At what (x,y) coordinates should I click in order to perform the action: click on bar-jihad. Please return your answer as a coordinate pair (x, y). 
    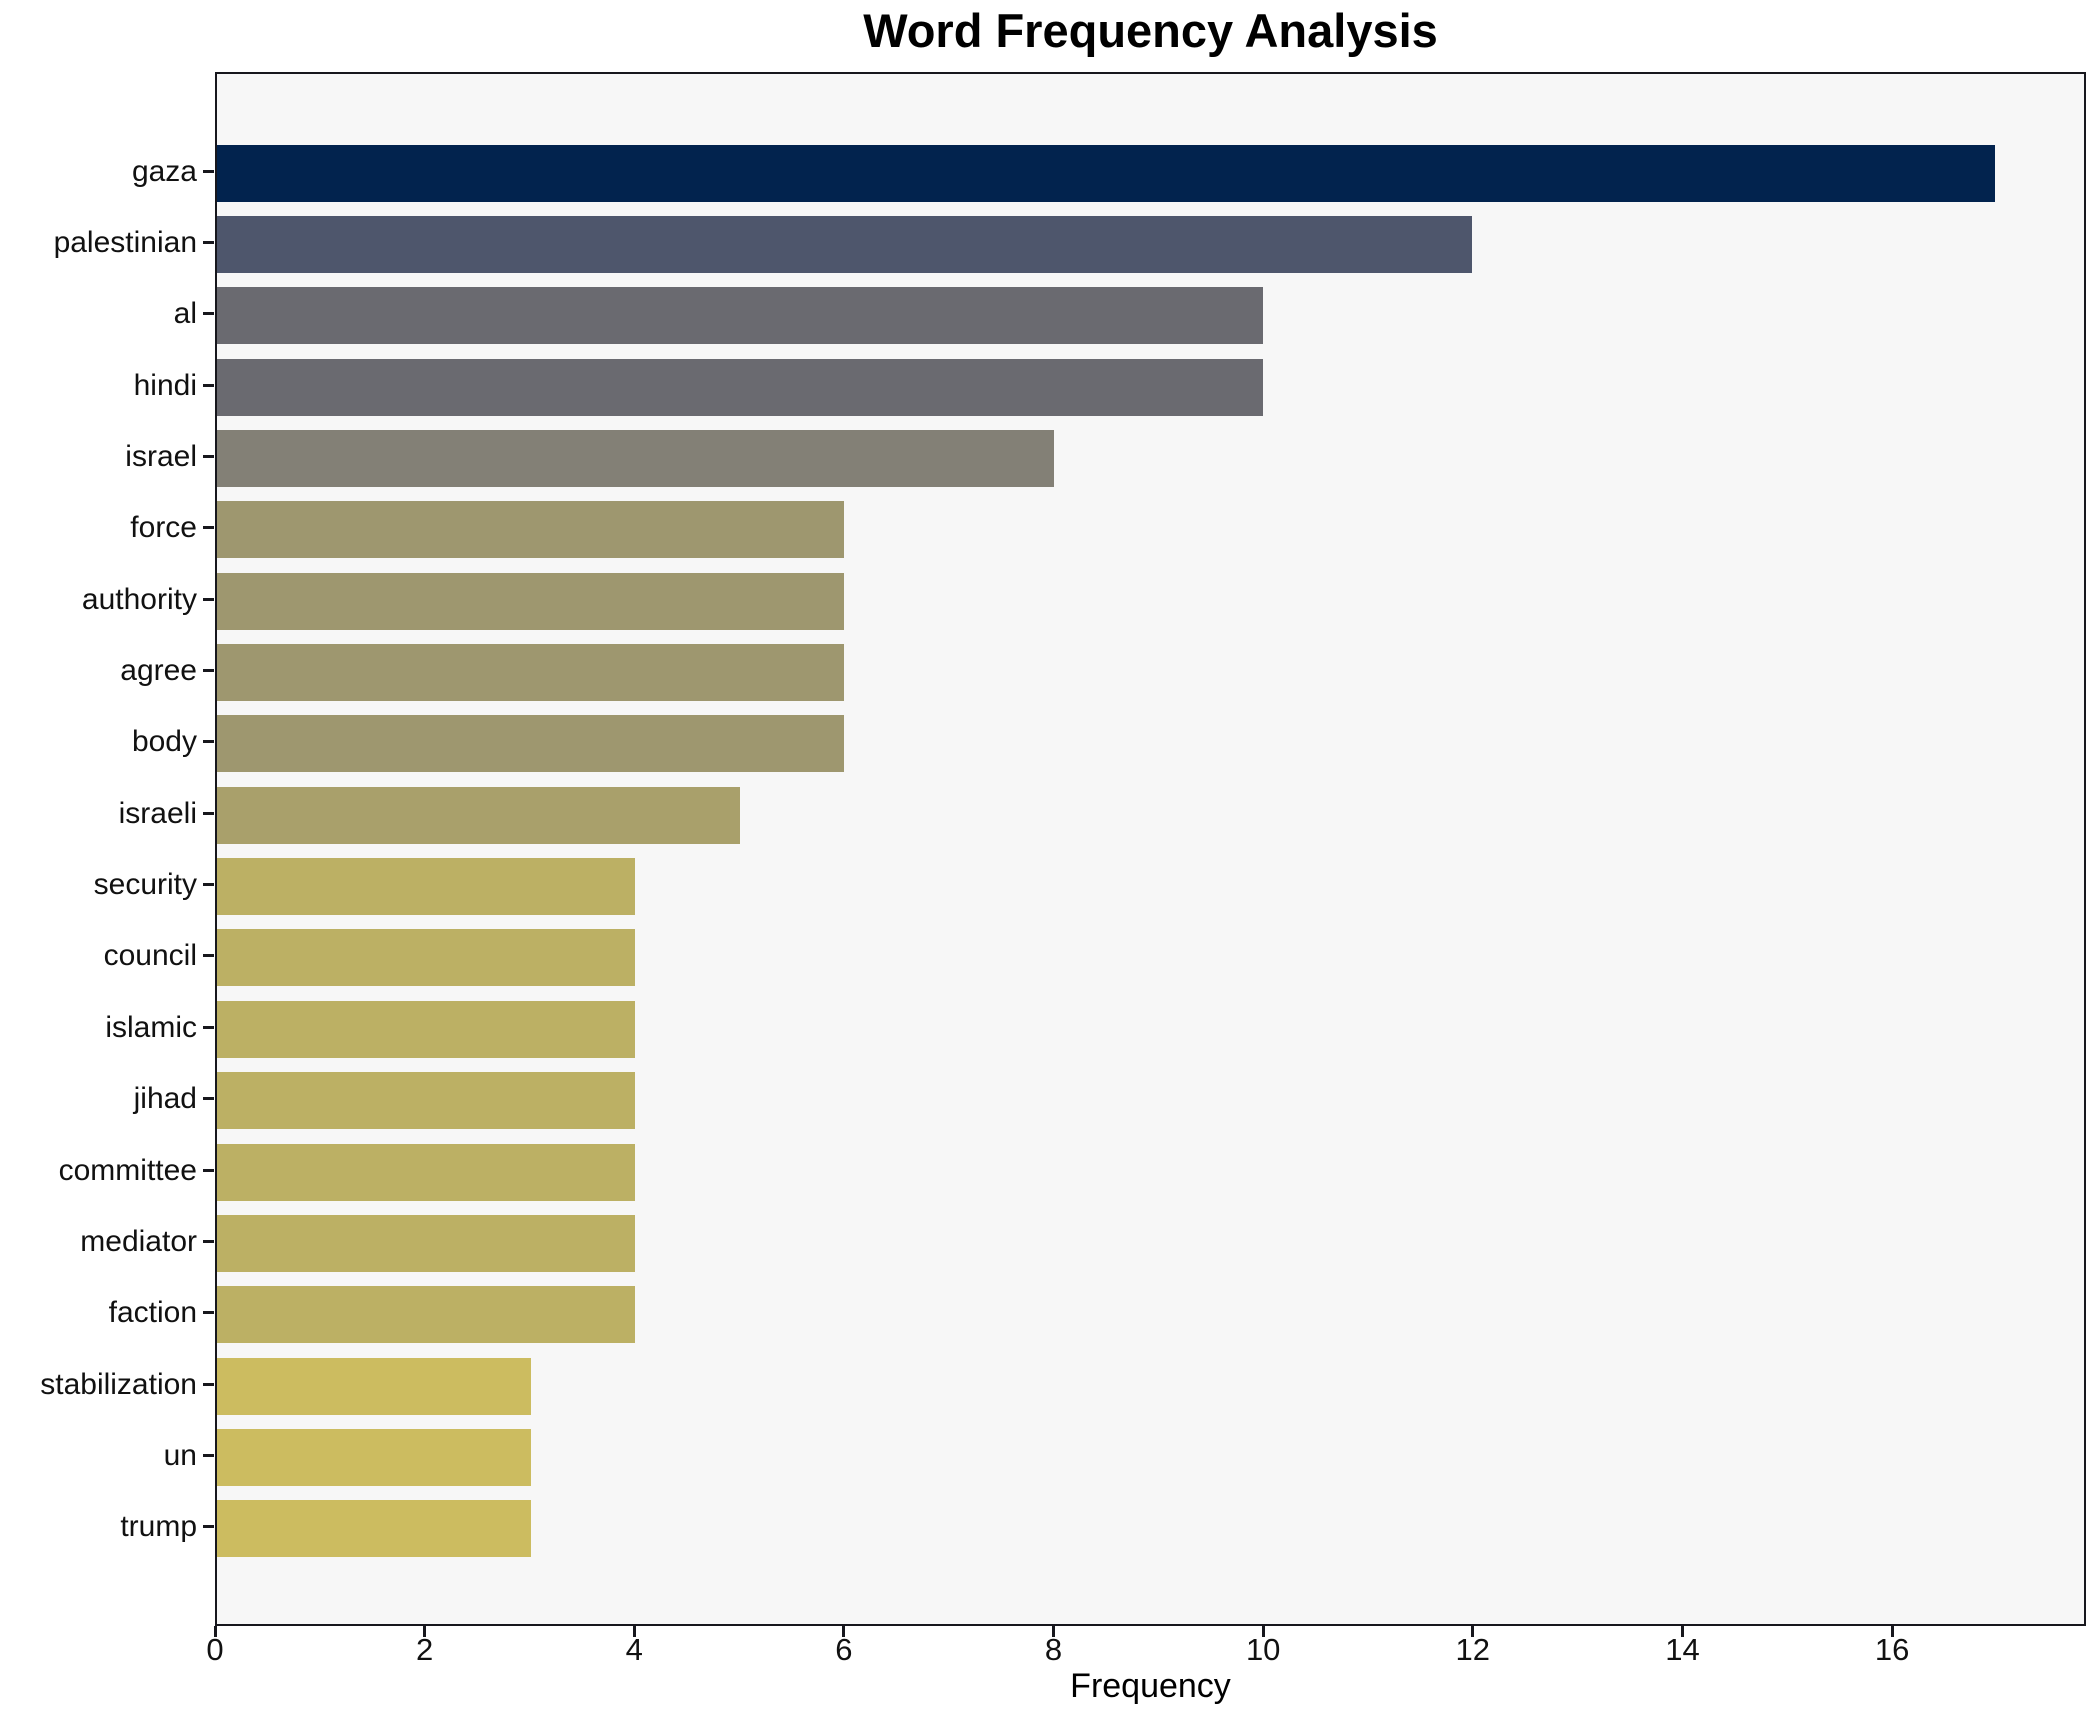
    Looking at the image, I should click on (426, 1101).